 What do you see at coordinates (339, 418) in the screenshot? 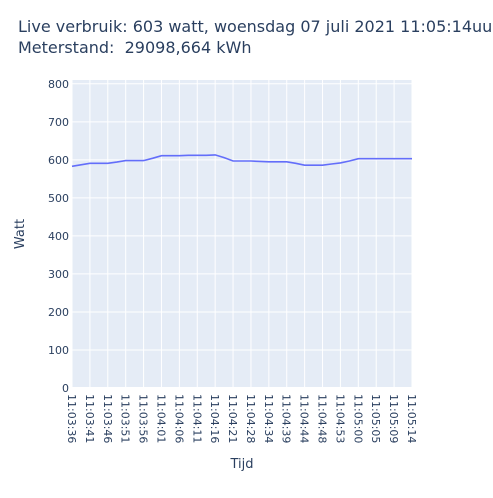
I see `x-tick-label: 11:04:53` at bounding box center [339, 418].